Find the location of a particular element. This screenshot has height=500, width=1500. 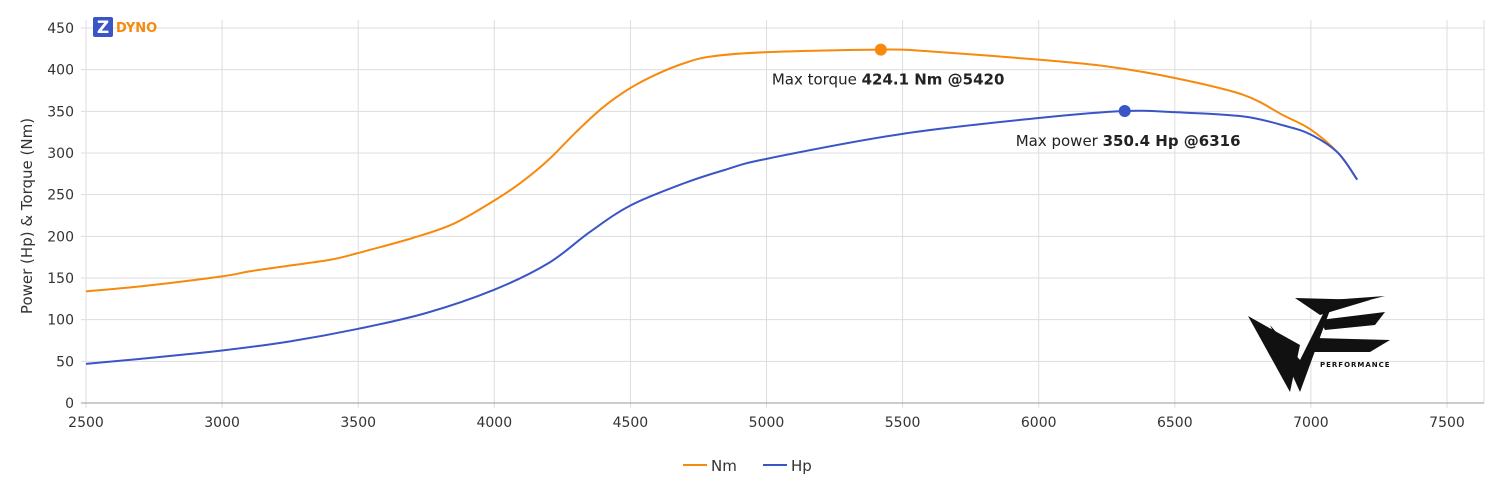

annotation-value: 350.4 Hp @6316 is located at coordinates (1172, 141).